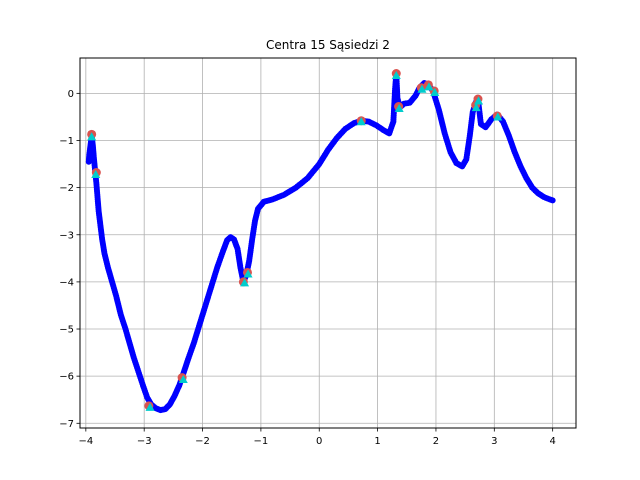 The image size is (640, 480). What do you see at coordinates (66, 188) in the screenshot?
I see `y-tick-label: −2` at bounding box center [66, 188].